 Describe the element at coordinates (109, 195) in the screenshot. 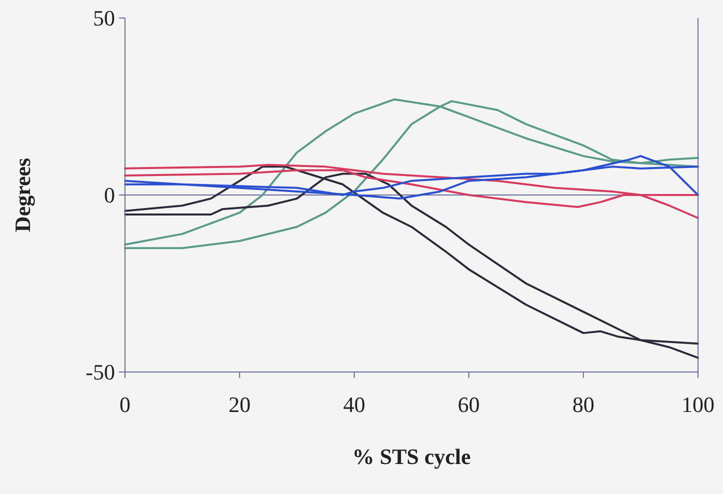

I see `y-tick-label: 0` at that location.